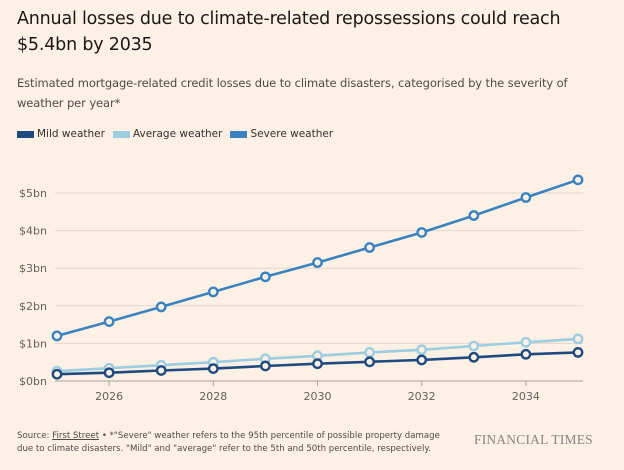 The width and height of the screenshot is (624, 470). I want to click on legend-item-severe: Severe weather, so click(281, 134).